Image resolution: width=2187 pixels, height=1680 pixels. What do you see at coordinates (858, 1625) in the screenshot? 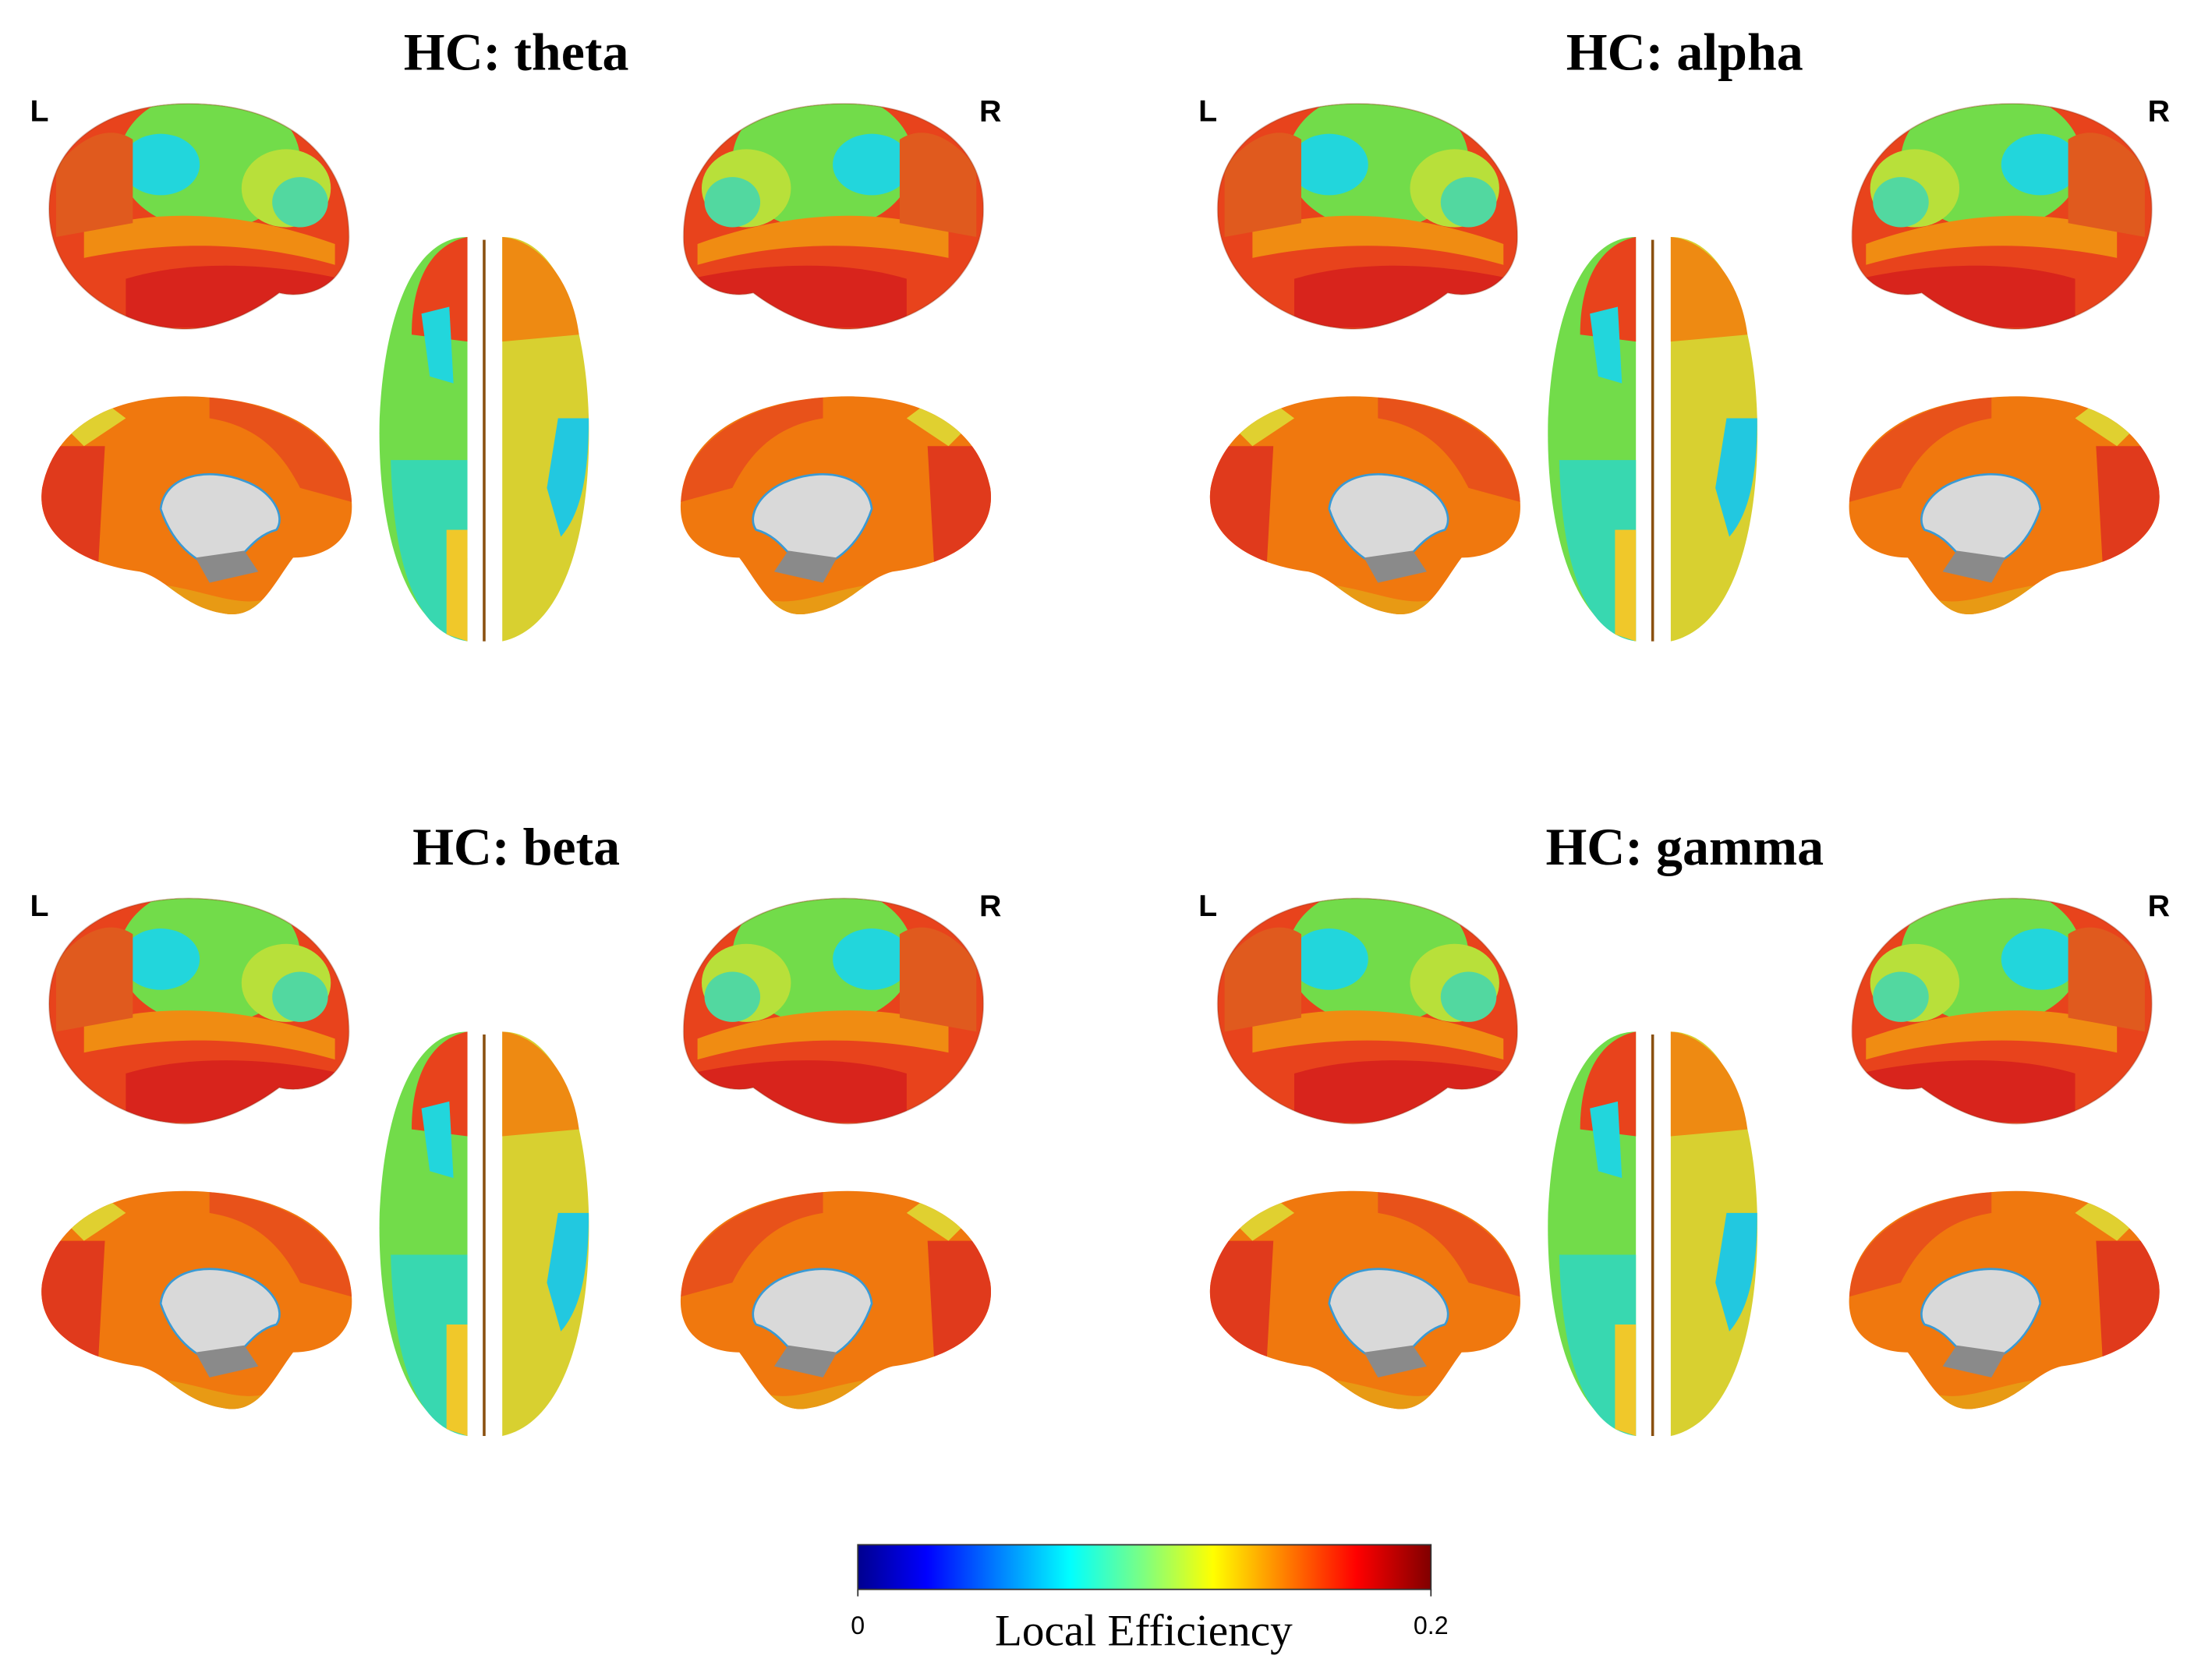
I see `colorbar-tick-label: 0` at bounding box center [858, 1625].